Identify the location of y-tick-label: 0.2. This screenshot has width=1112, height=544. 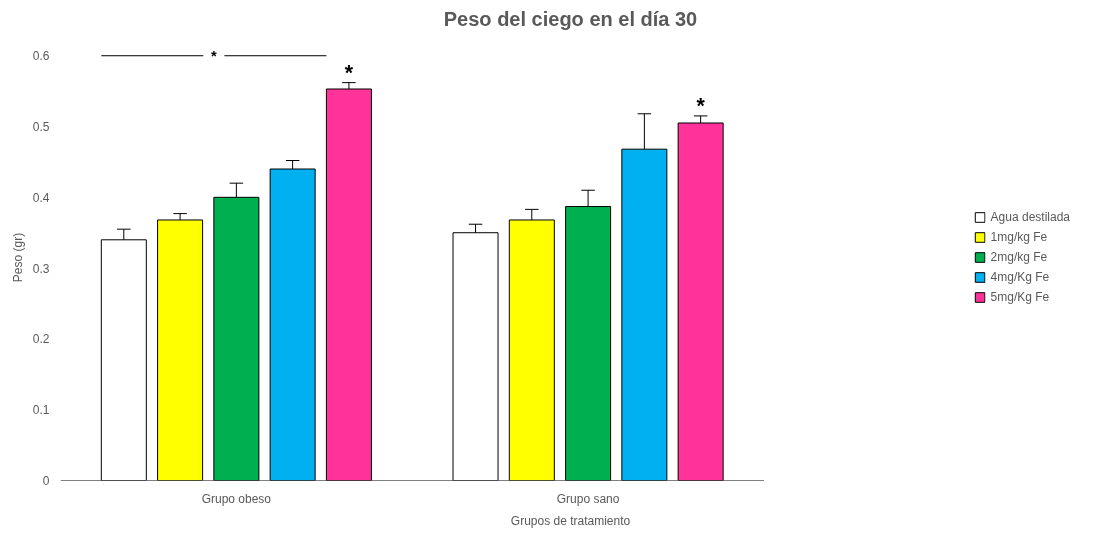
(41, 339).